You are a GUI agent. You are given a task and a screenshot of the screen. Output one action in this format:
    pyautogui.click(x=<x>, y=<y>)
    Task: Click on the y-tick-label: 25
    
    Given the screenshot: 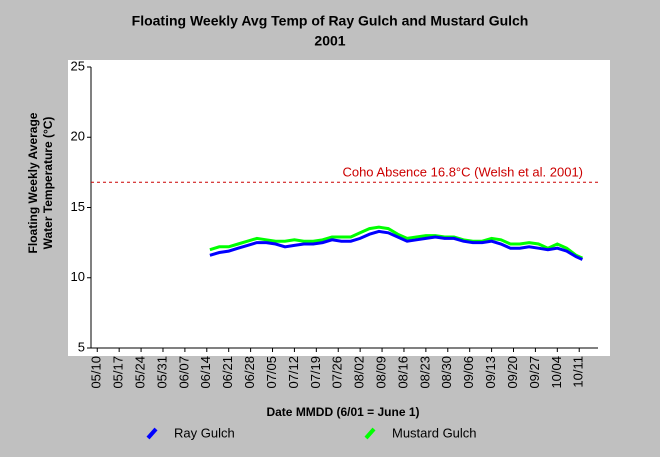 What is the action you would take?
    pyautogui.click(x=78, y=65)
    